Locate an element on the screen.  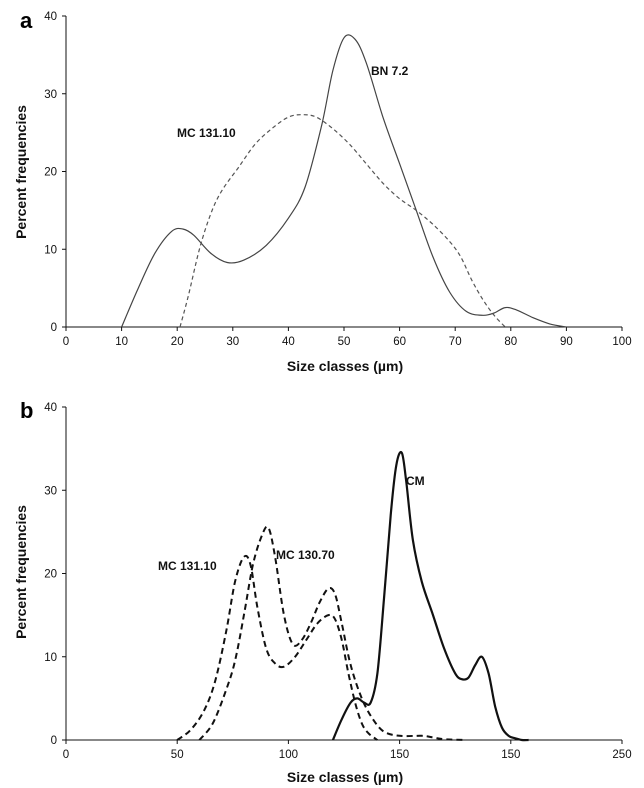
panel-a-y-axis-title: Percent frequencies is located at coordinates (21, 172).